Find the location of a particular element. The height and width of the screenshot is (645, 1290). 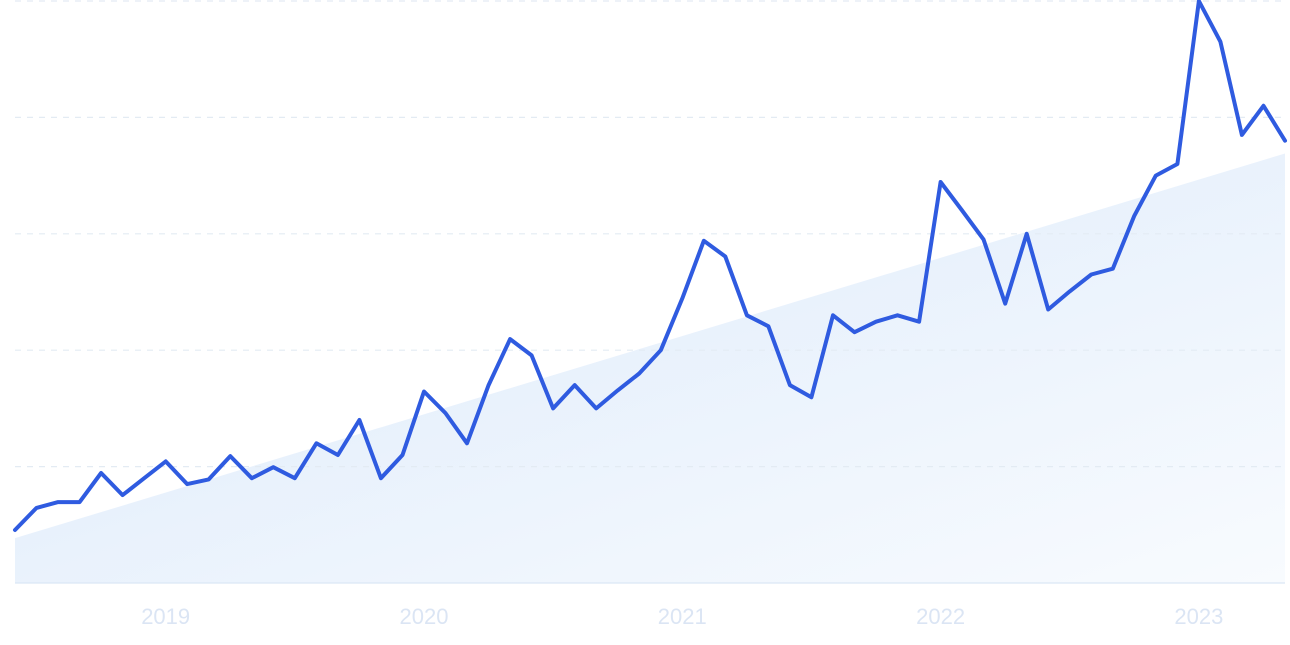

x-tick-label: 2022 is located at coordinates (940, 616).